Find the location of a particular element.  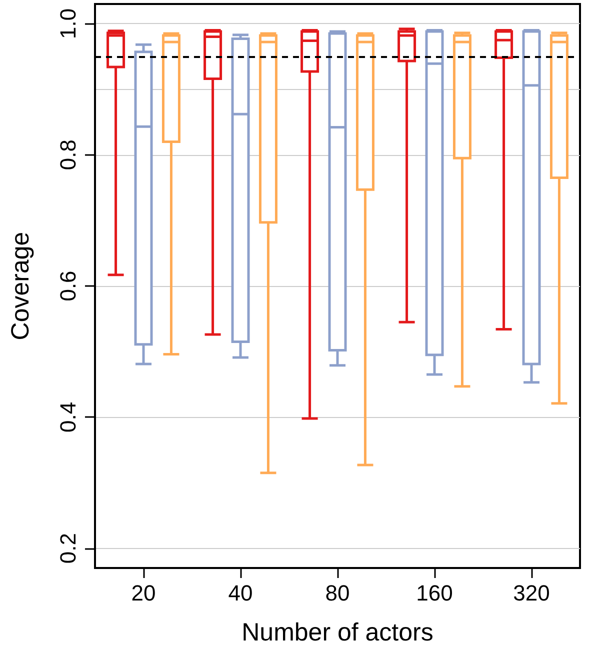

x-tick-label: 40 is located at coordinates (240, 593).